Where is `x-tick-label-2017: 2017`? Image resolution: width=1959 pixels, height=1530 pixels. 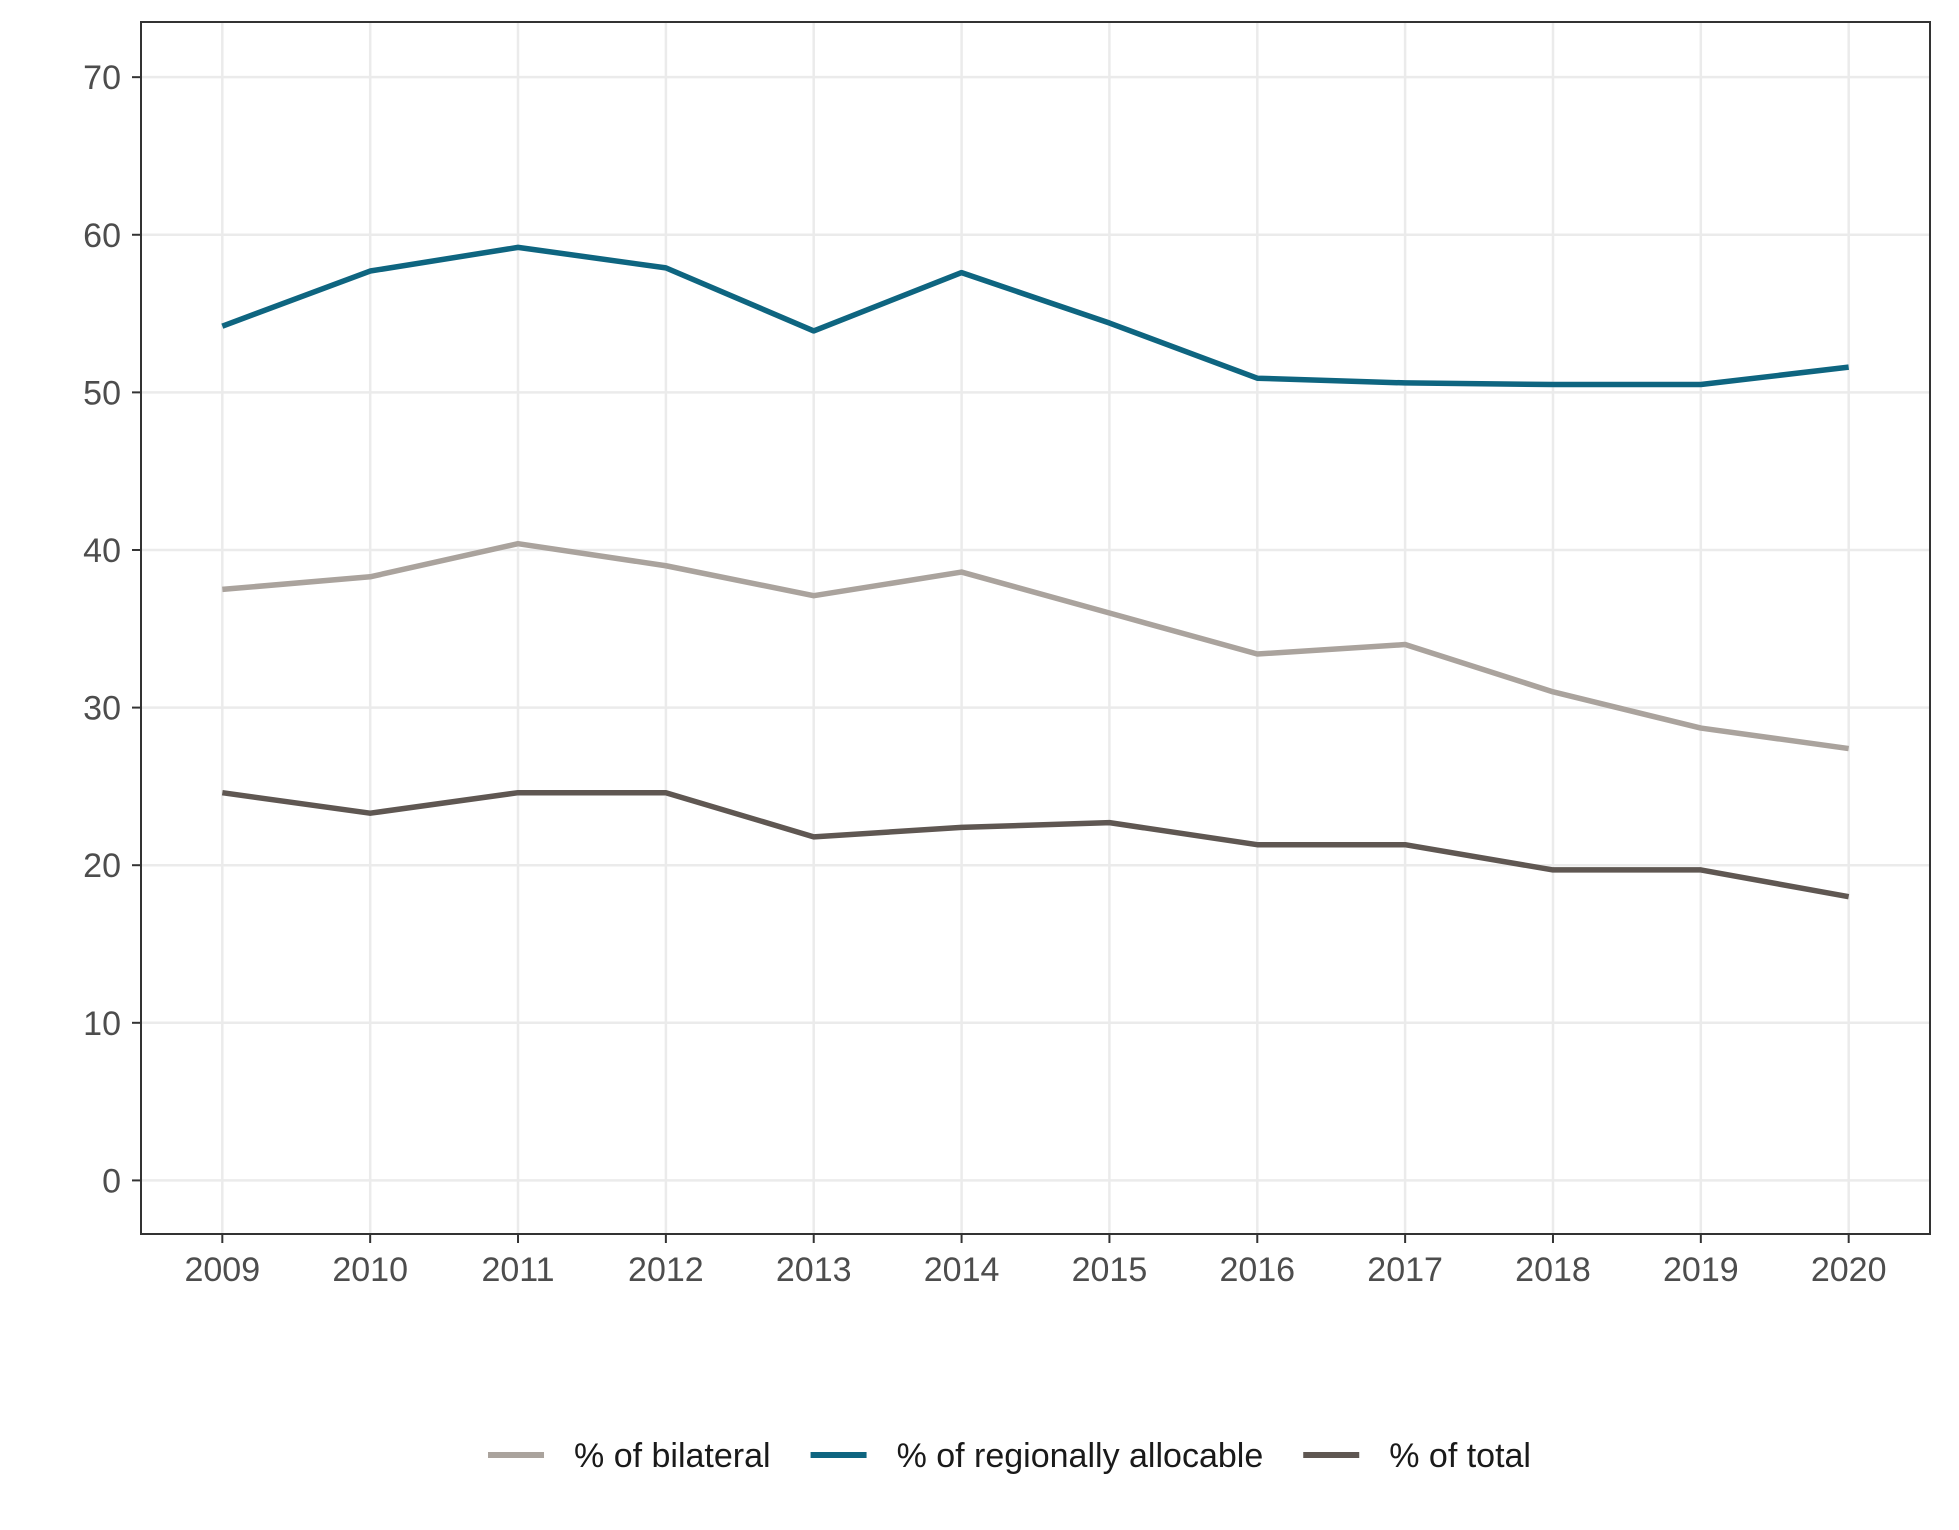
x-tick-label-2017: 2017 is located at coordinates (1405, 1270).